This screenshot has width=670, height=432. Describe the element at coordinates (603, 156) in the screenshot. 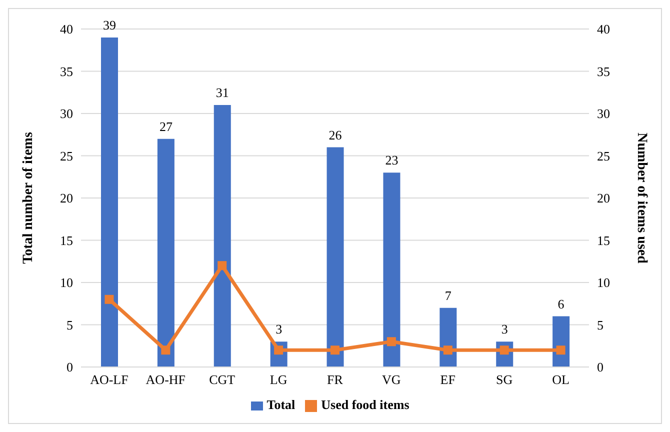

I see `y2-tick-label: 25` at that location.